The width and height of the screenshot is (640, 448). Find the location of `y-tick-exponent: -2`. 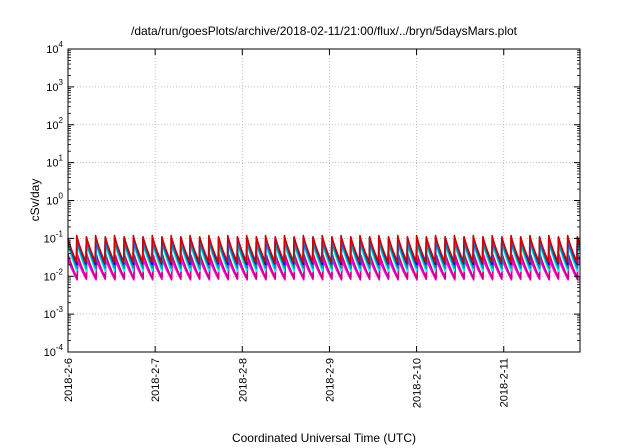

y-tick-exponent: -2 is located at coordinates (60, 271).